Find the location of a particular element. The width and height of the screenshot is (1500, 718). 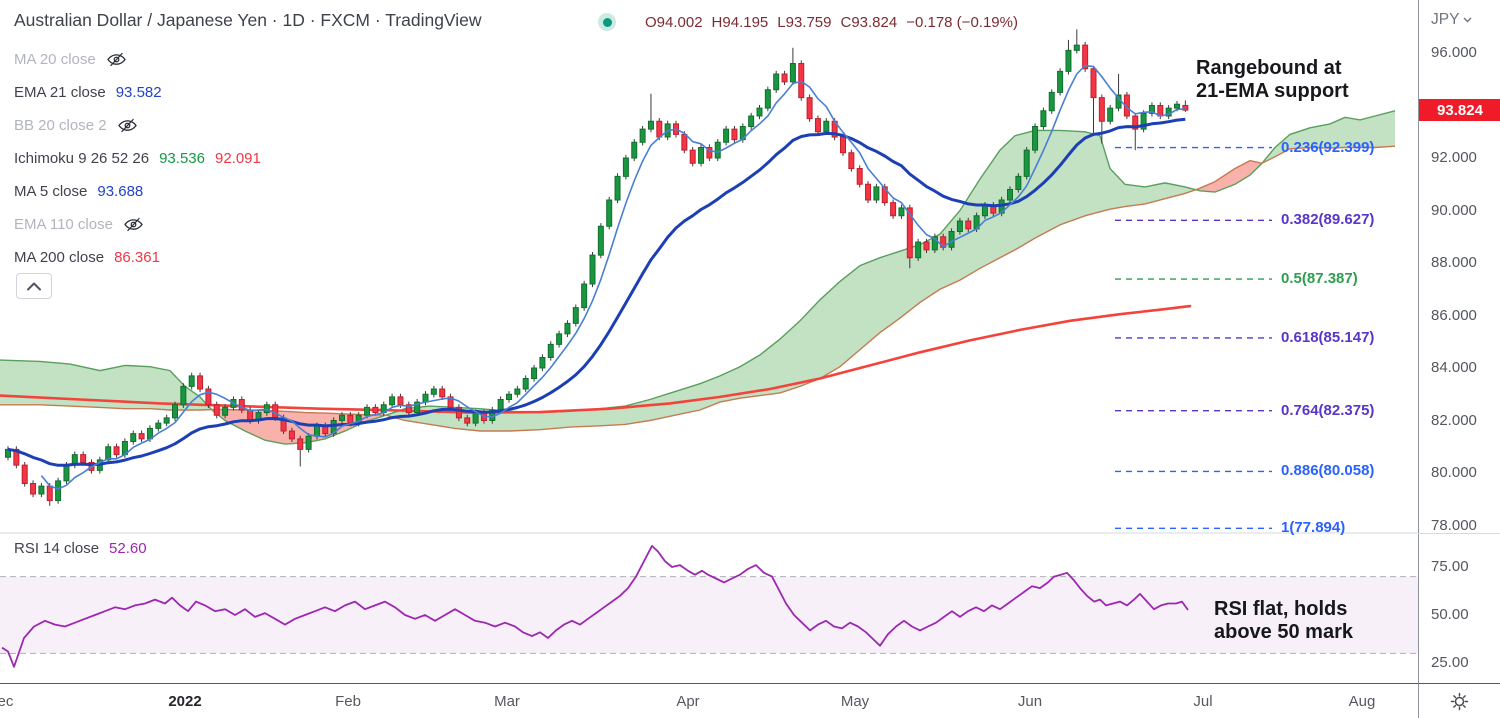

fib-label-0.5: 0.5(87.387) is located at coordinates (1319, 279).